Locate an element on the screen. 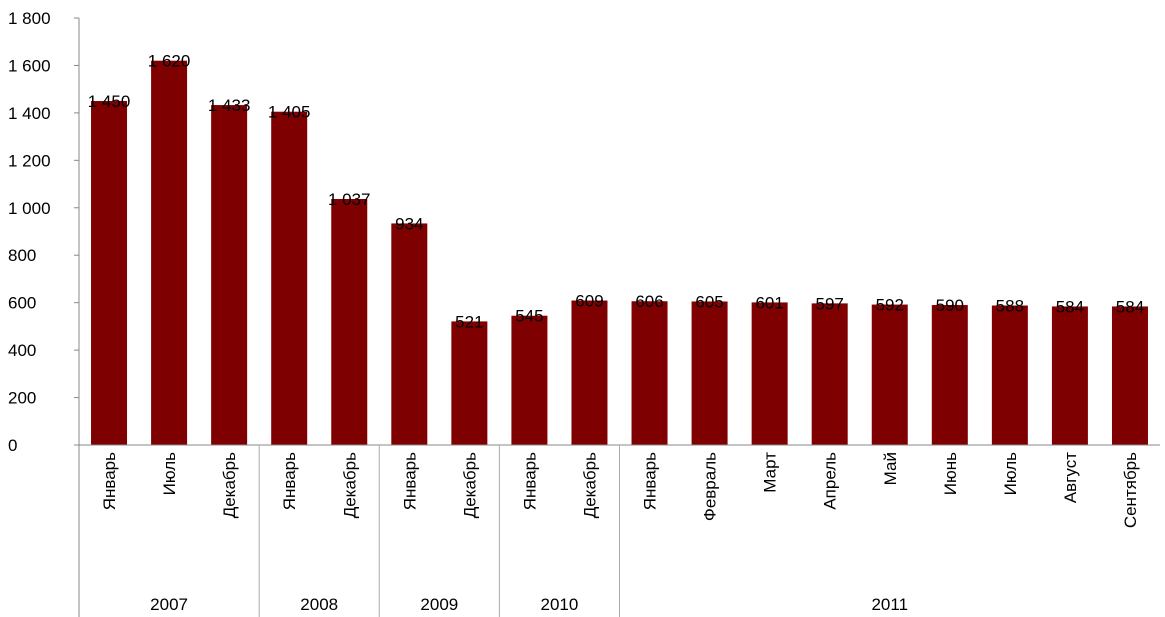 The image size is (1165, 617). y-axis: 0 200 400 600 800 1 000 1 200 1 400 1 600 1 800 is located at coordinates (44, 313).